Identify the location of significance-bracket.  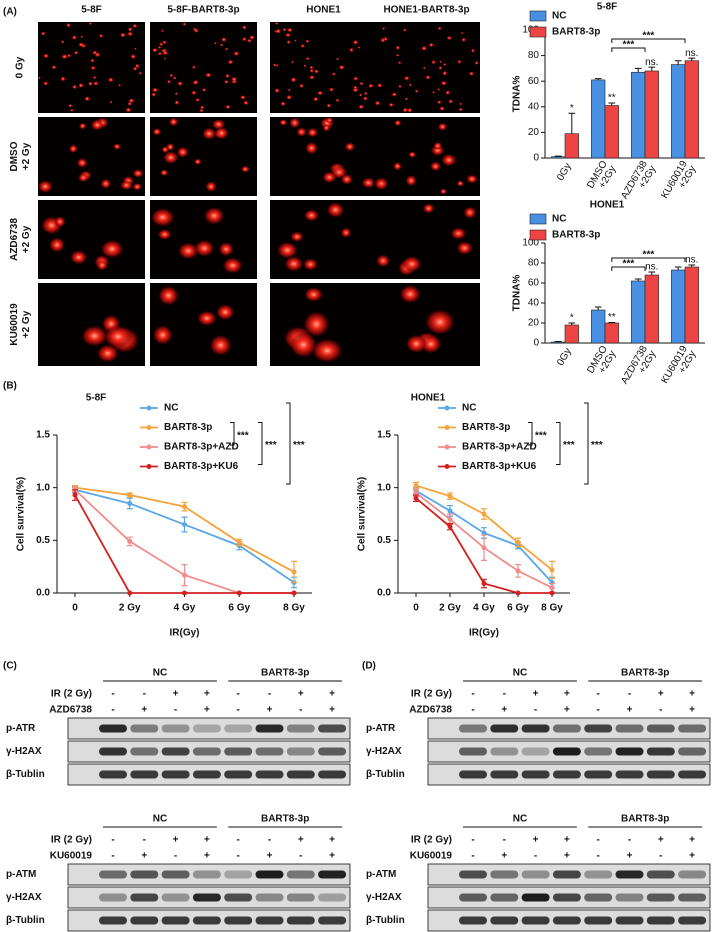
(558, 443).